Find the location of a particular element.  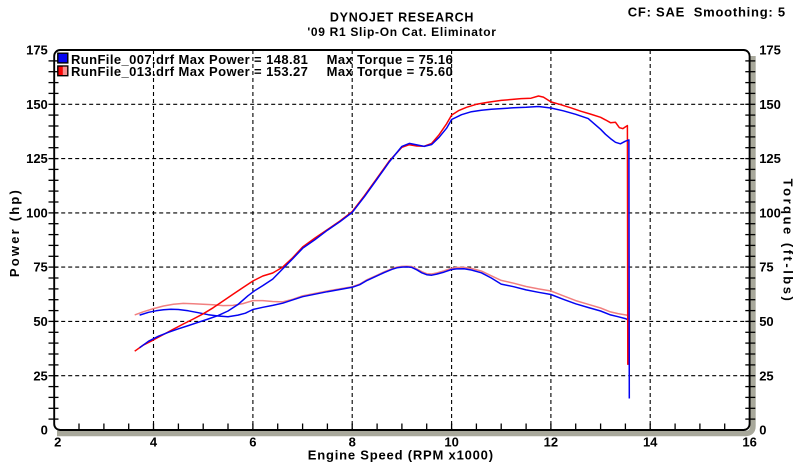

svg-text: Engine Speed (RPM x1000) is located at coordinates (401, 454).